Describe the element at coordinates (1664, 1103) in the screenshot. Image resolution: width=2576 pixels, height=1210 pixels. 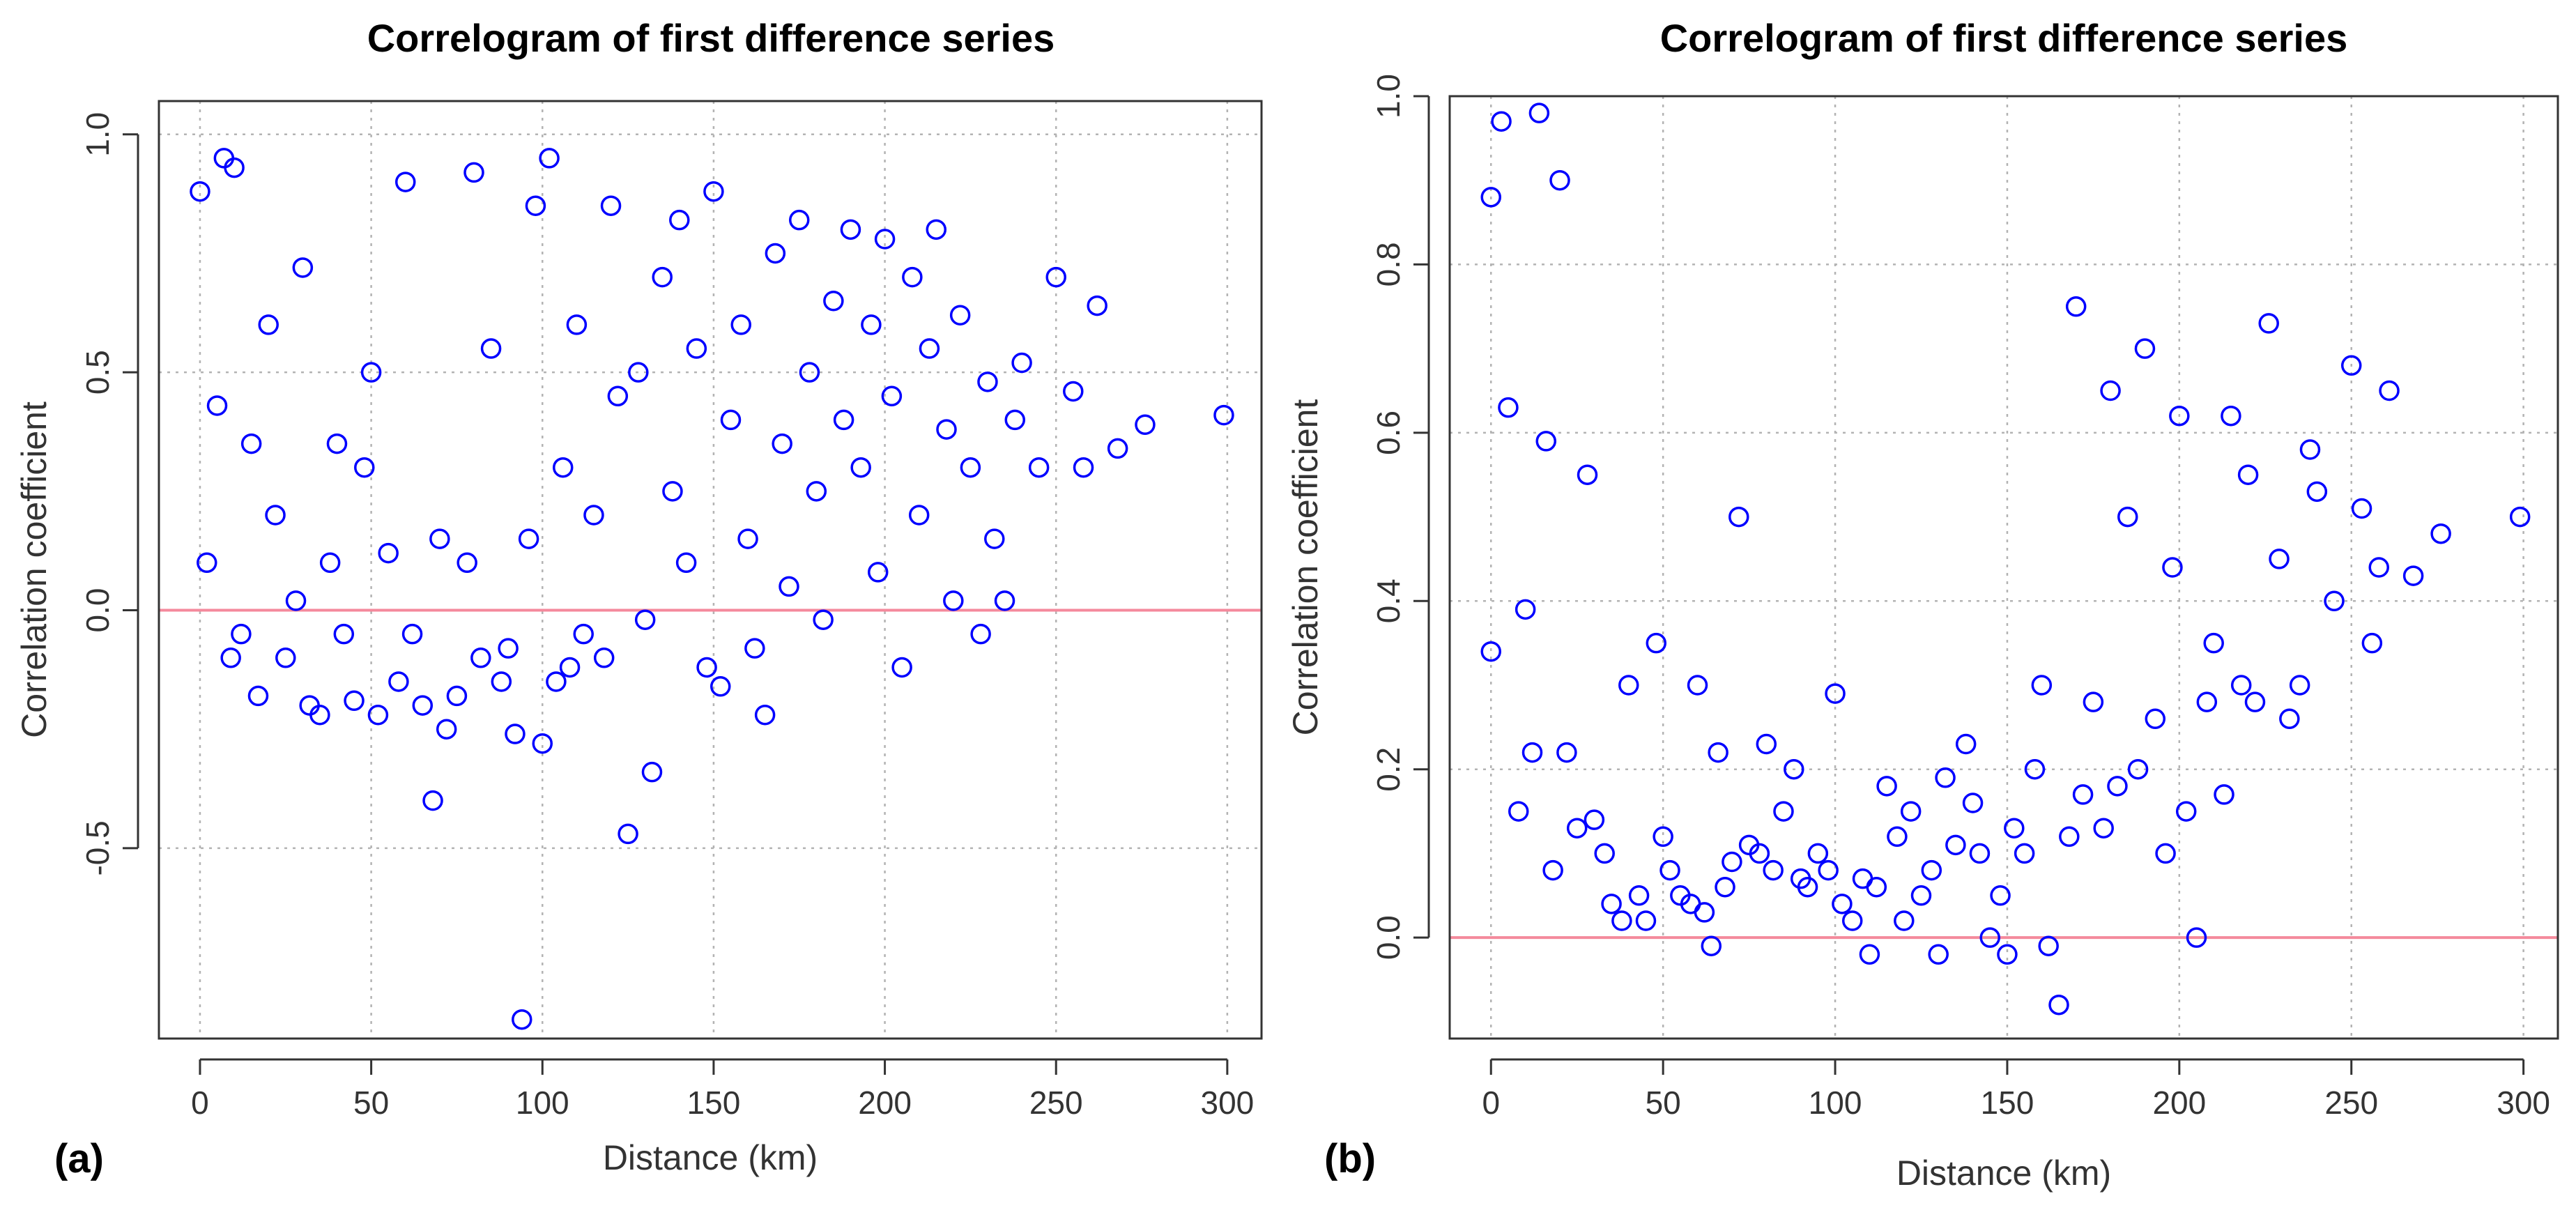
I see `x-tick-label: 50` at that location.